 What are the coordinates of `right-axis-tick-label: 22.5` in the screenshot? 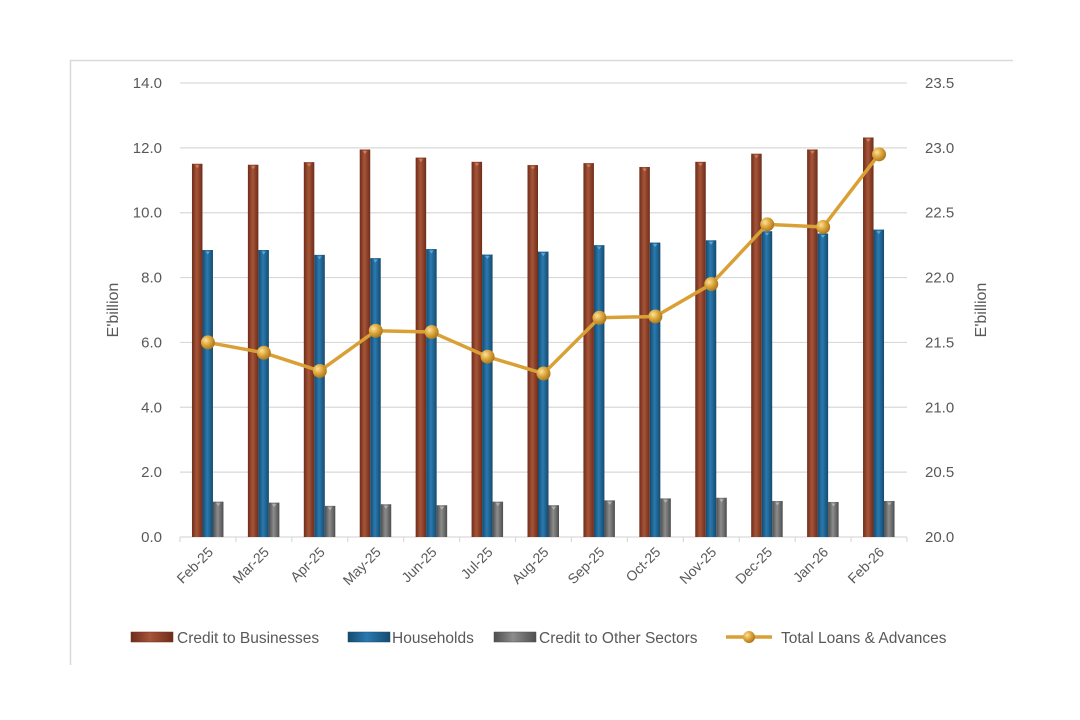 It's located at (939, 213).